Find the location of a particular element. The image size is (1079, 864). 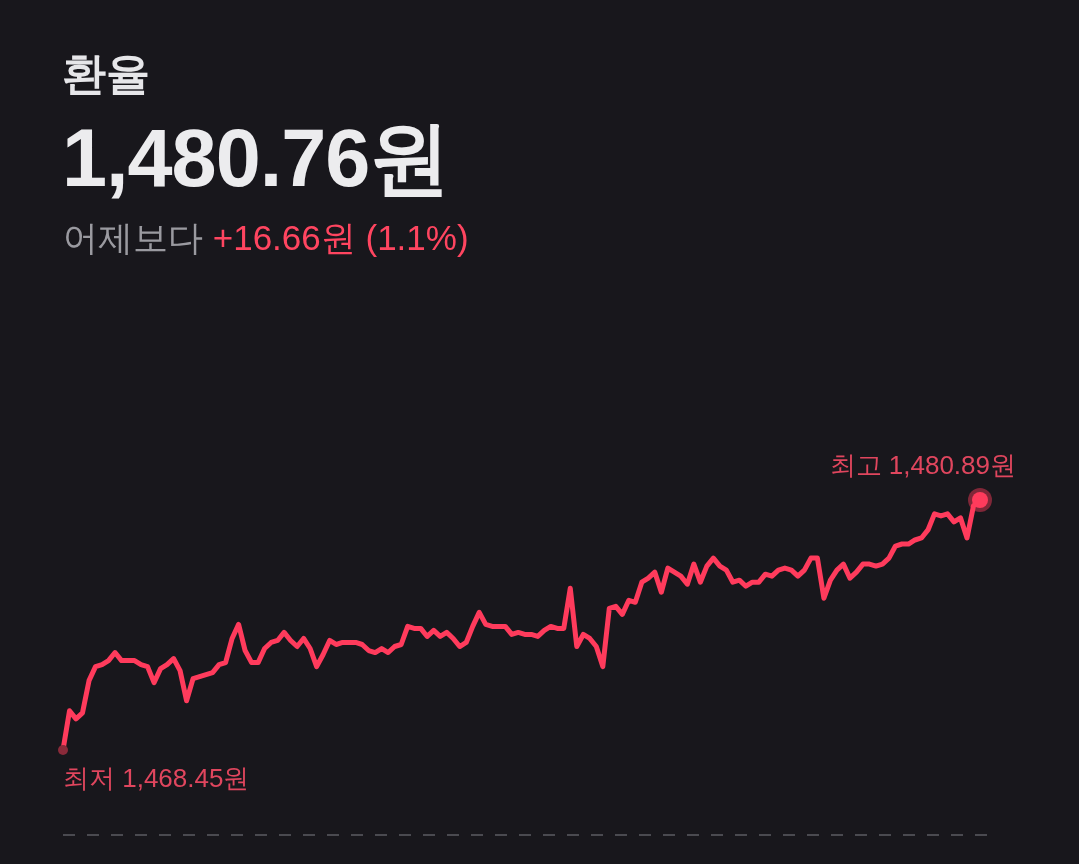

text: +16.66원 (1.1%) is located at coordinates (340, 237).